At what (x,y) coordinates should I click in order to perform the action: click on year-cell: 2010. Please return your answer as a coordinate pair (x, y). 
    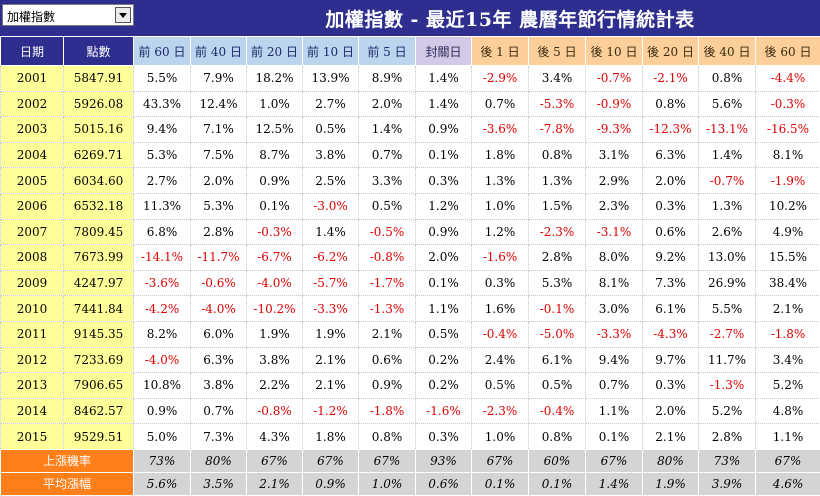
    Looking at the image, I should click on (32, 309).